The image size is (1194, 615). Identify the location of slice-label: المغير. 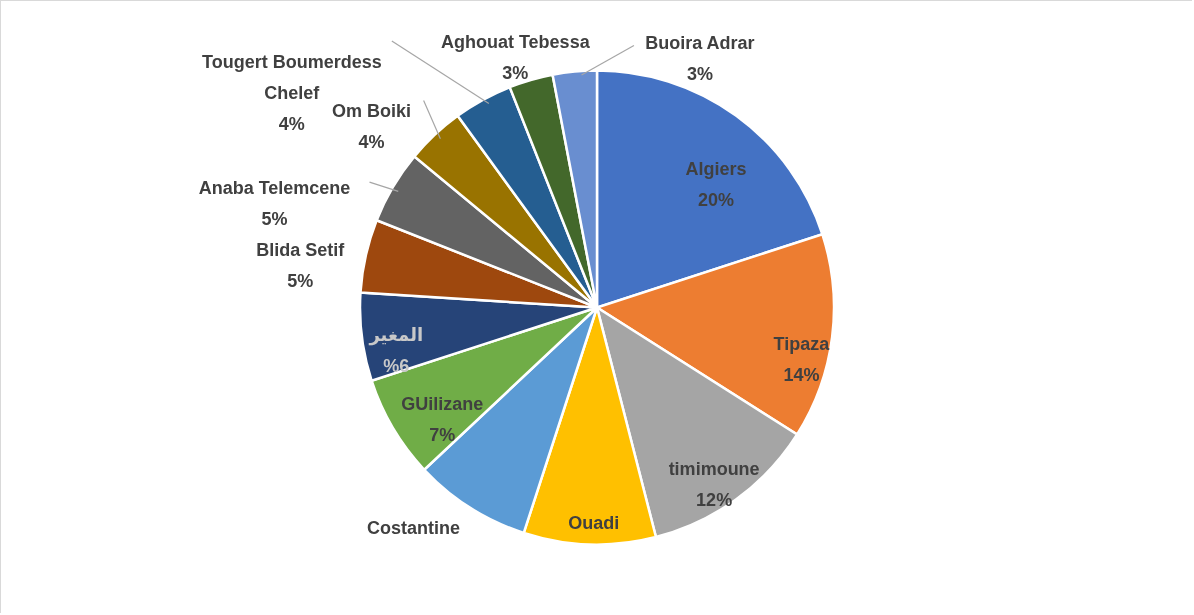
(396, 335).